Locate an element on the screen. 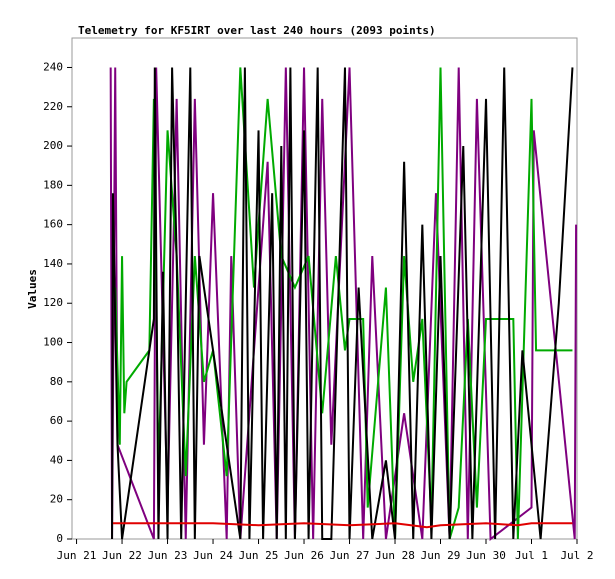  y-tick-label: 240 is located at coordinates (53, 66).